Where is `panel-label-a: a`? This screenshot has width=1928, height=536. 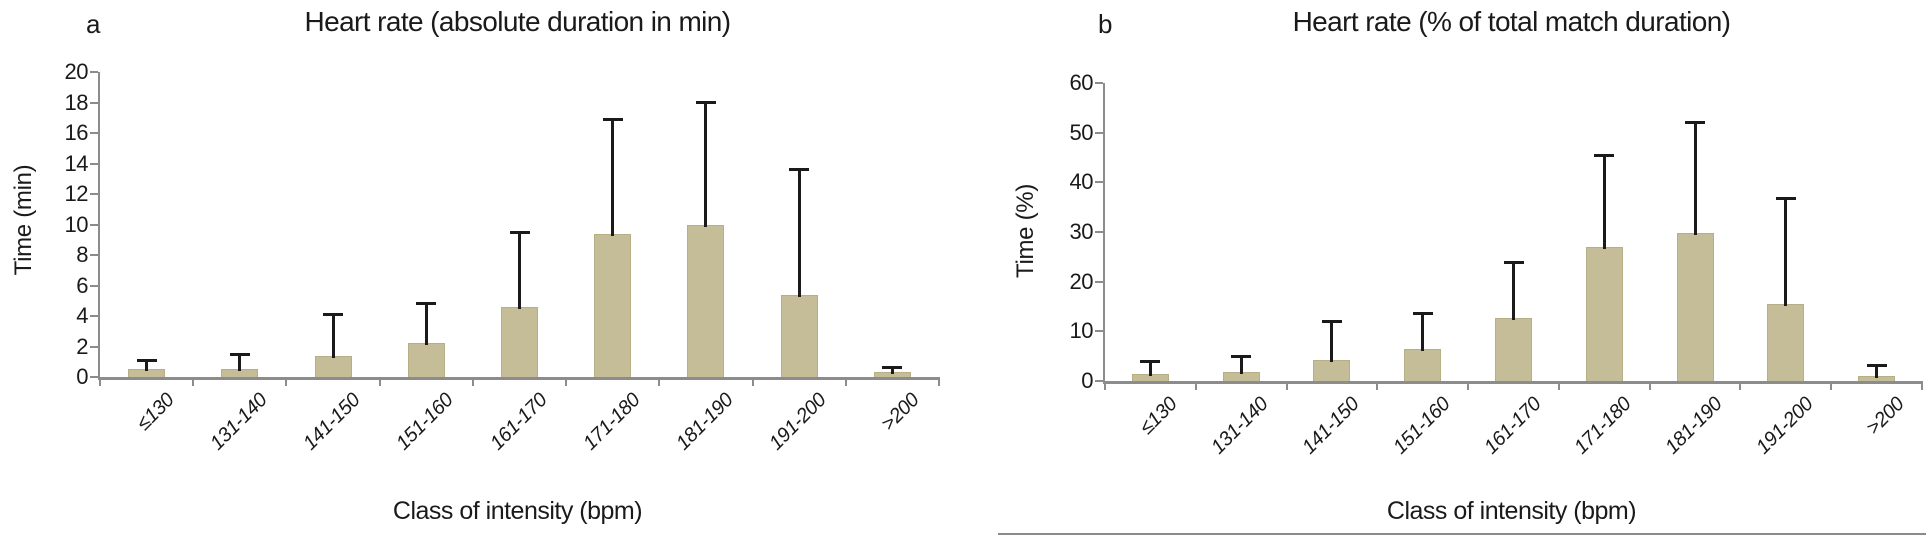
panel-label-a: a is located at coordinates (93, 24).